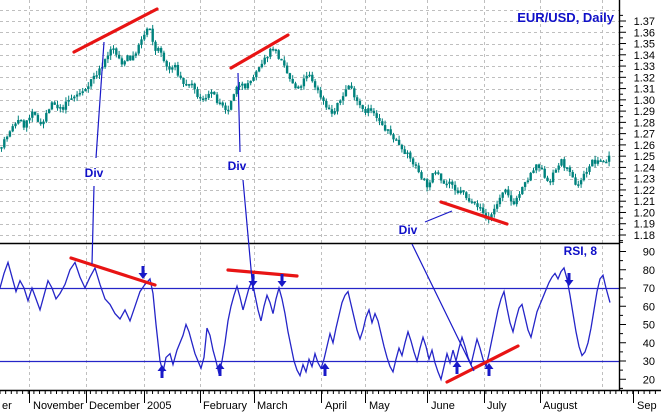 This screenshot has height=413, width=661. Describe the element at coordinates (94, 173) in the screenshot. I see `divergence-label-1: Div` at that location.